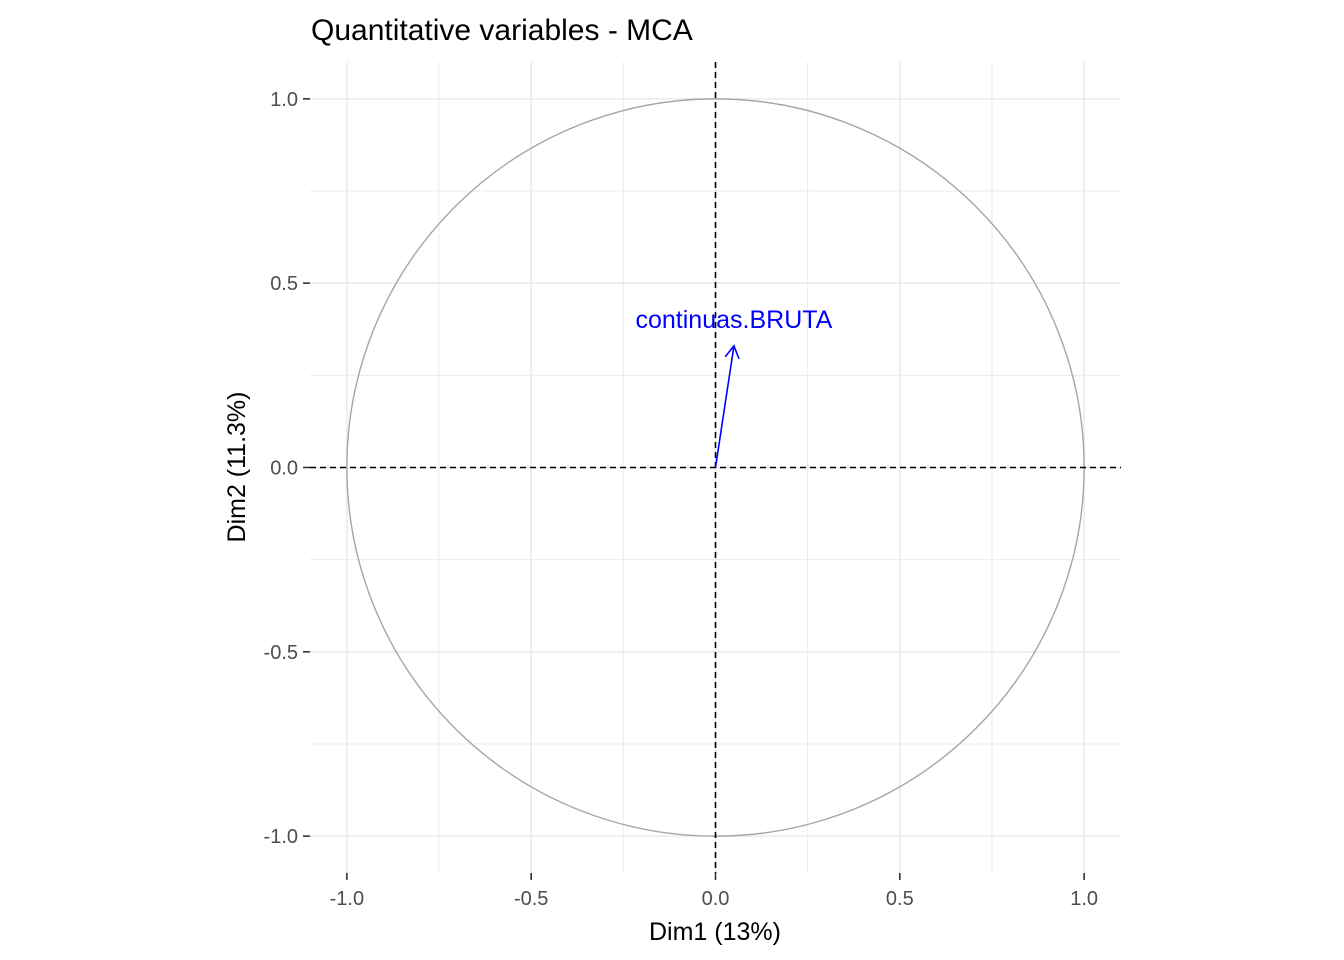 The image size is (1344, 960). What do you see at coordinates (284, 100) in the screenshot?
I see `y-tick-label: 1.0` at bounding box center [284, 100].